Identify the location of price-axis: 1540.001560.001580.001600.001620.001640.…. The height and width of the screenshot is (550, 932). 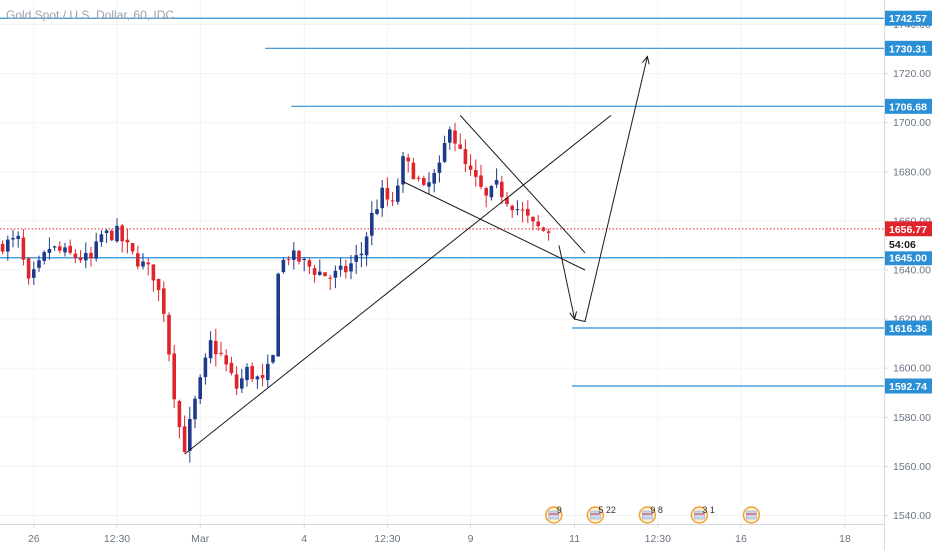
(908, 275).